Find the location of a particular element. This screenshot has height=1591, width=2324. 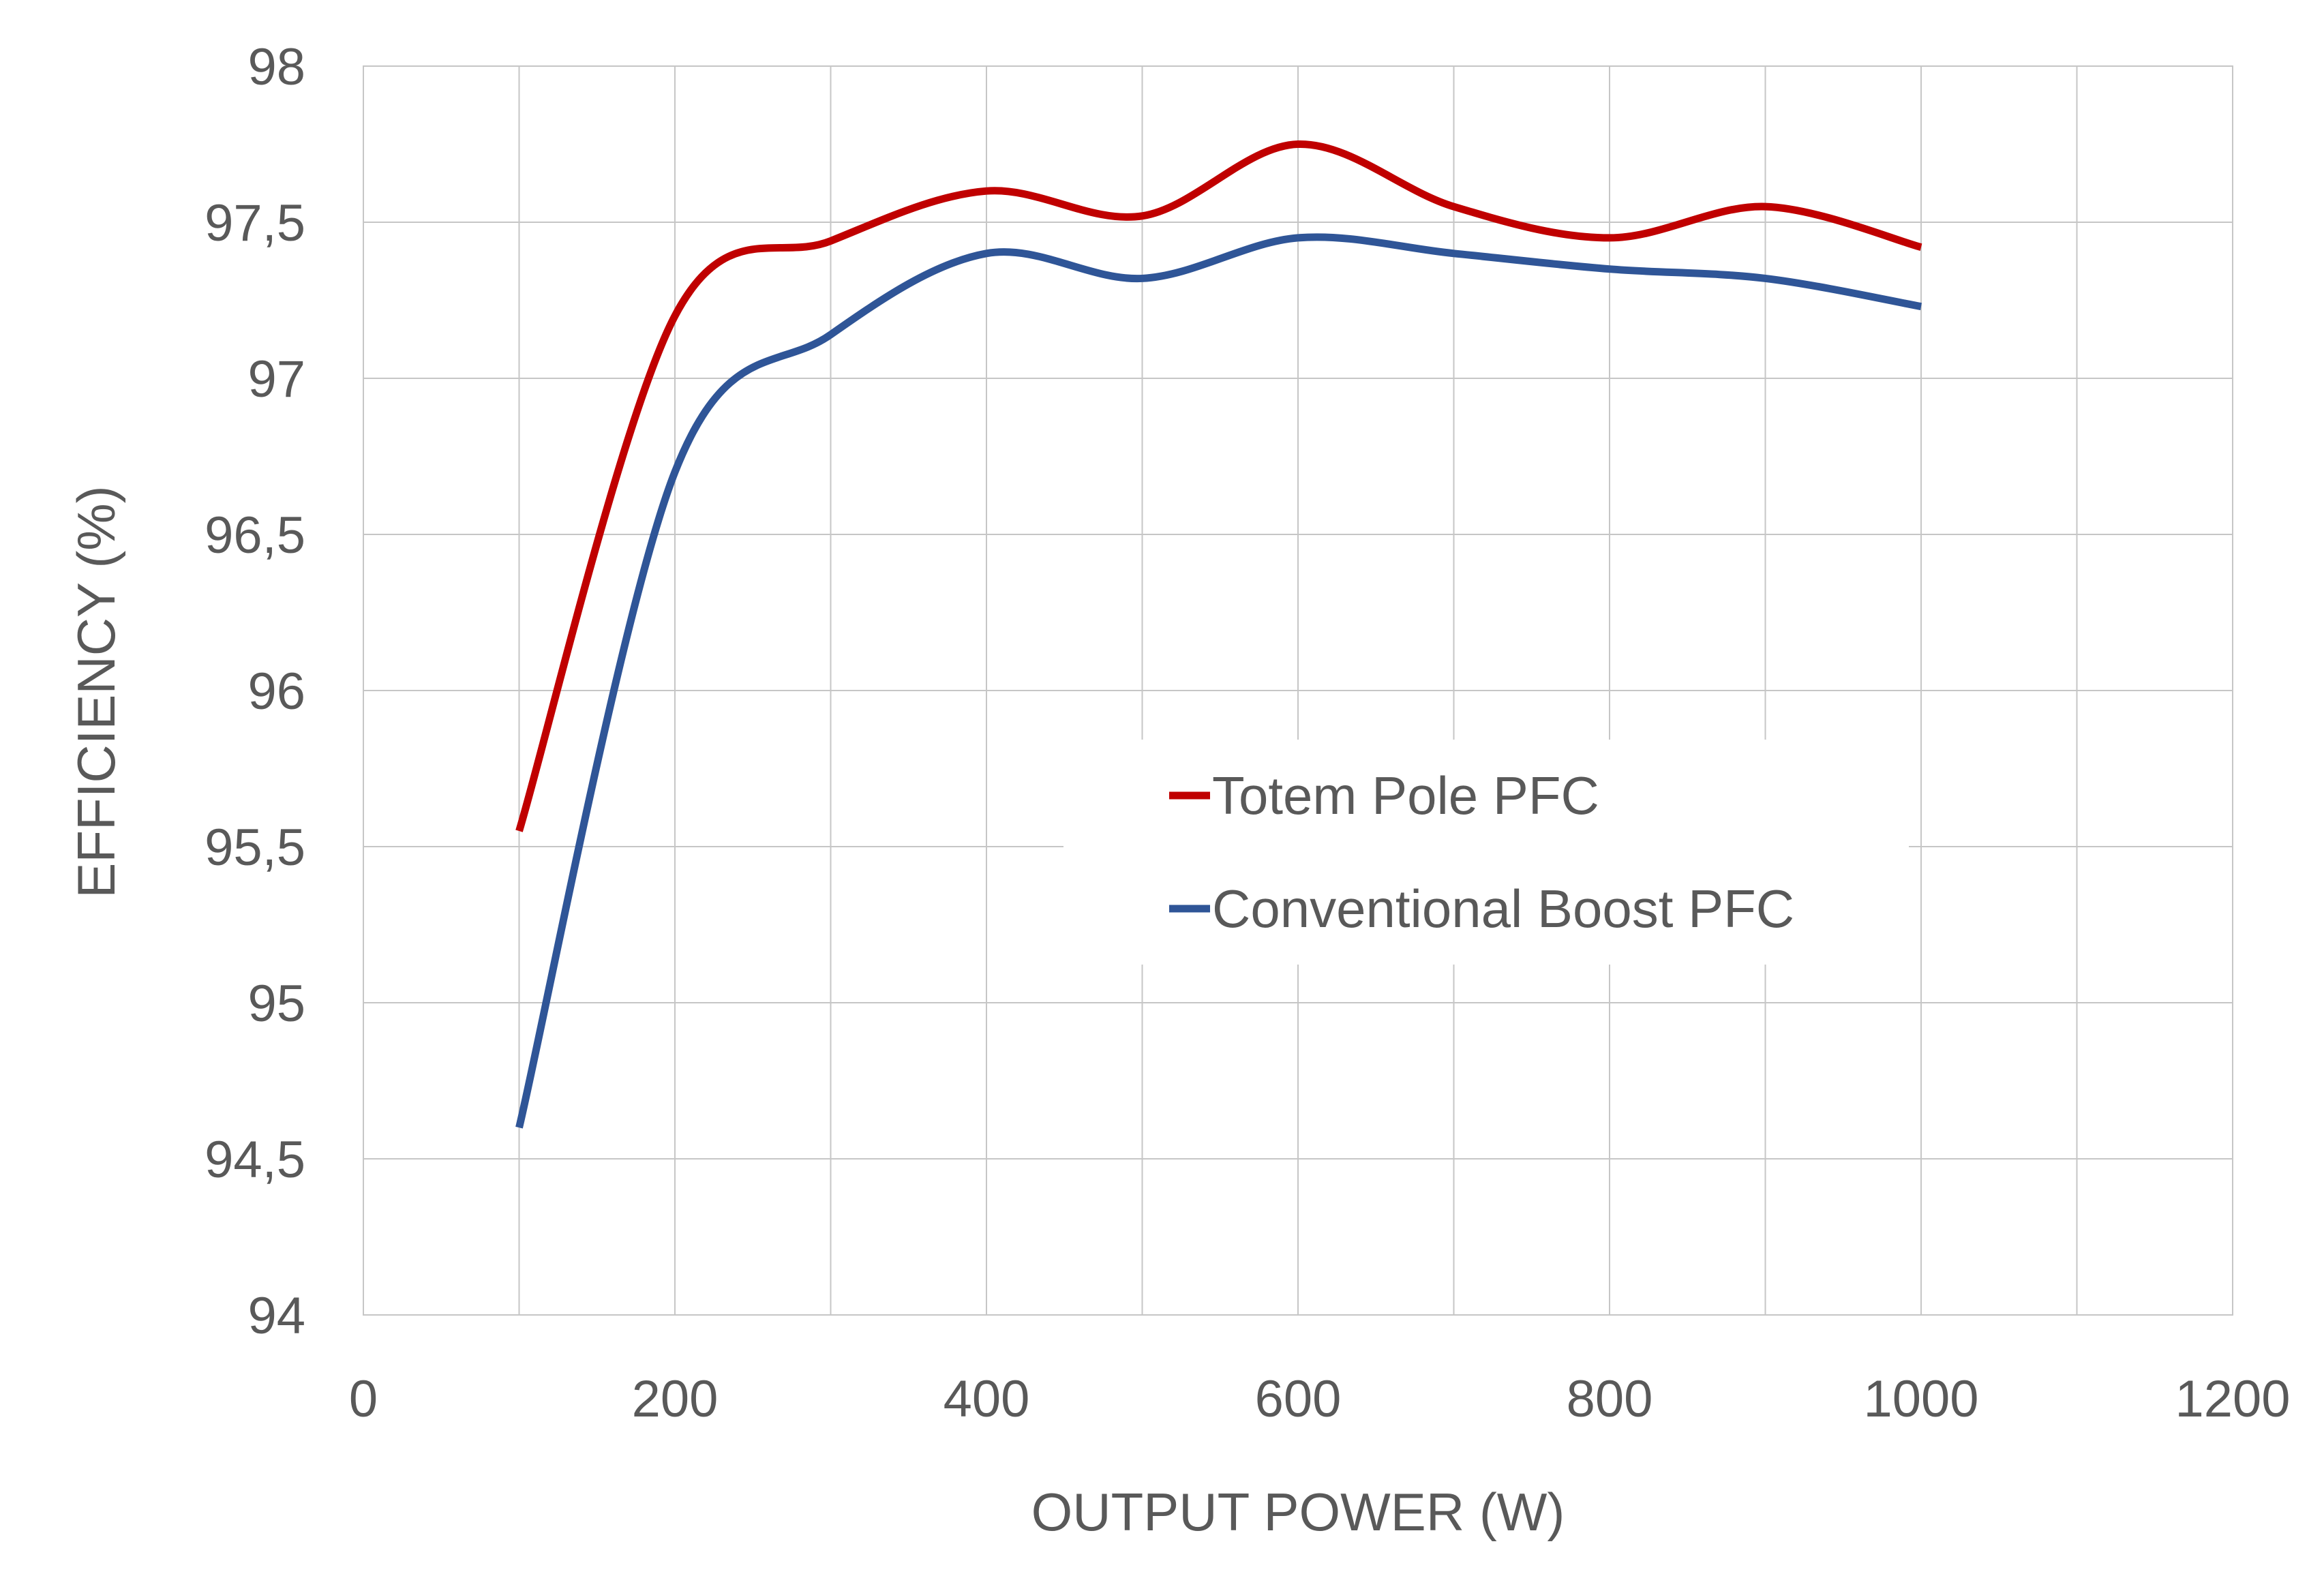

y-axis-title: EFFICIENCY (%) is located at coordinates (96, 691).